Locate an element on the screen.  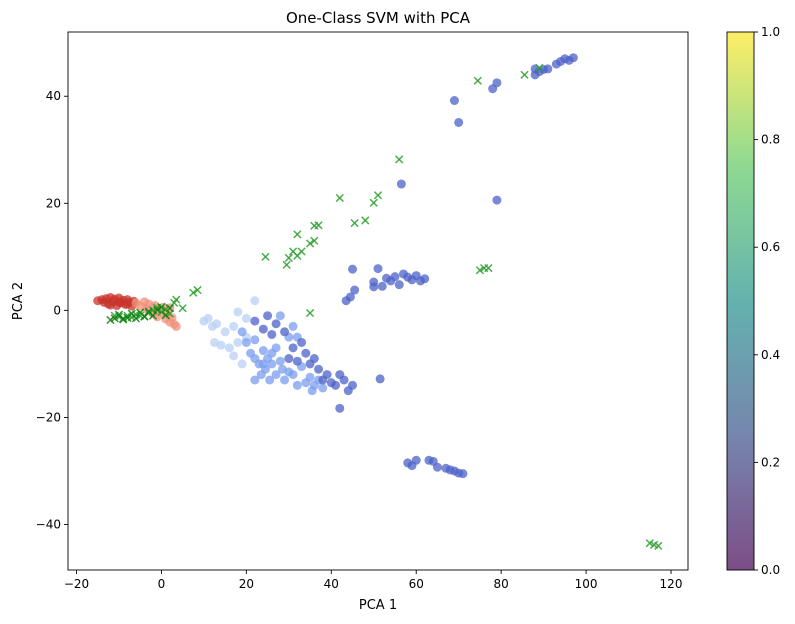
y-tick-label: −20 is located at coordinates (48, 417).